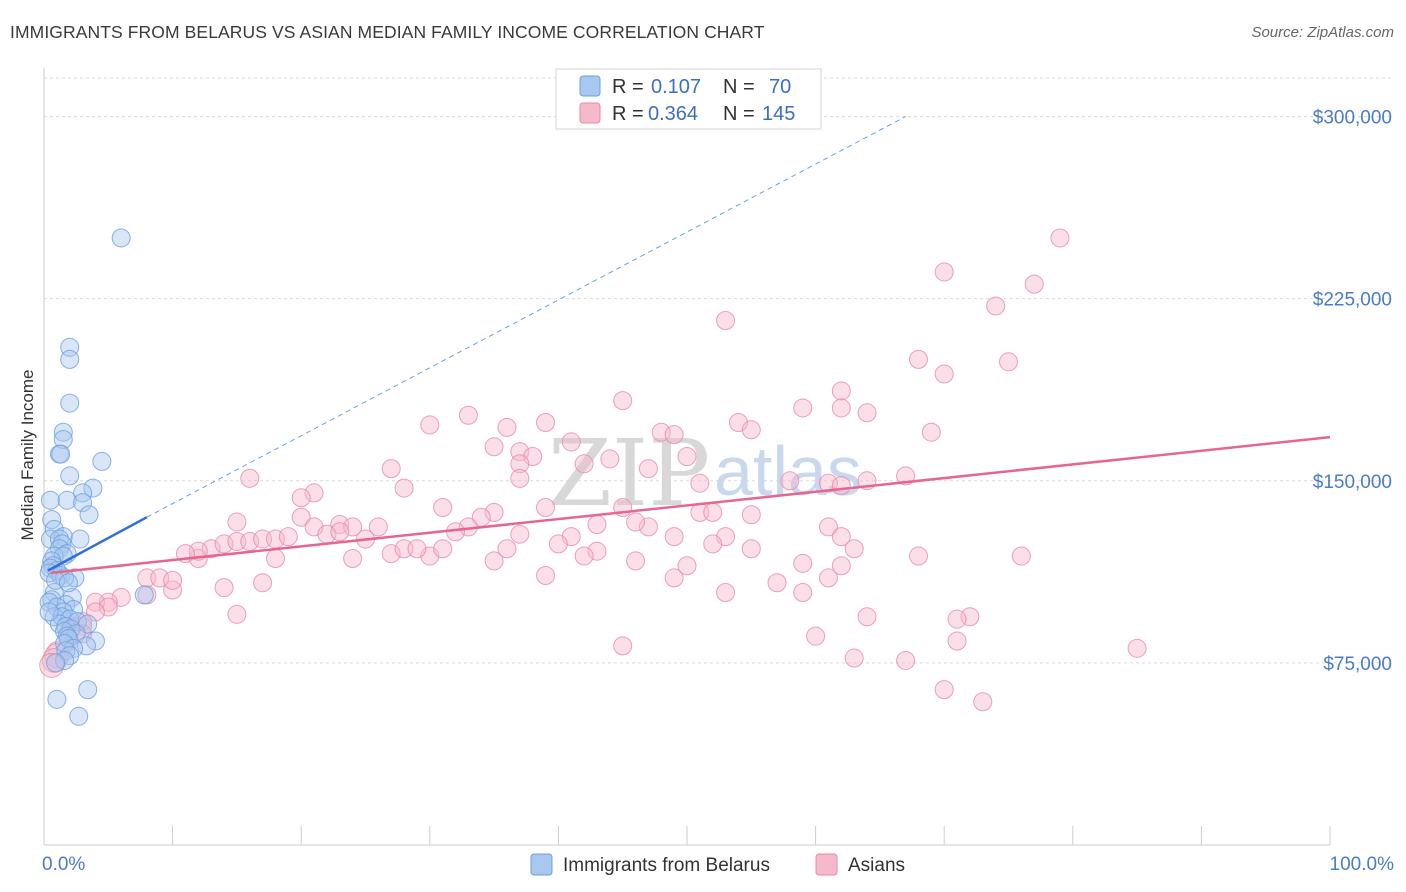  What do you see at coordinates (1322, 32) in the screenshot?
I see `source-credit: Source: ZipAtlas.com` at bounding box center [1322, 32].